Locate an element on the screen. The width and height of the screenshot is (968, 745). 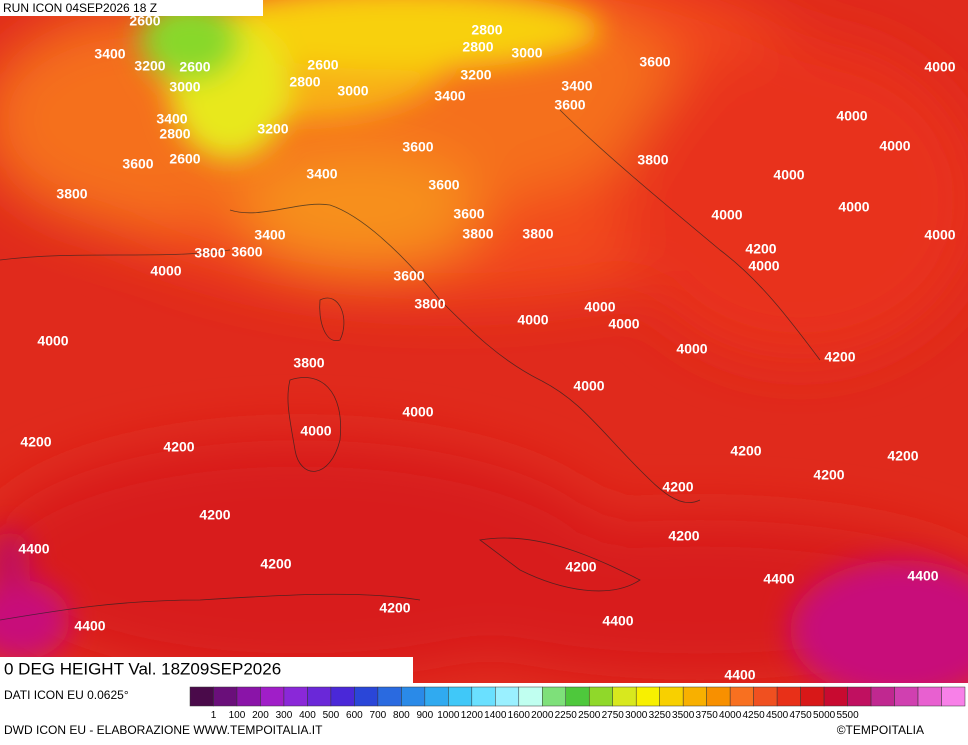
legend-label: 5000 is located at coordinates (824, 715).